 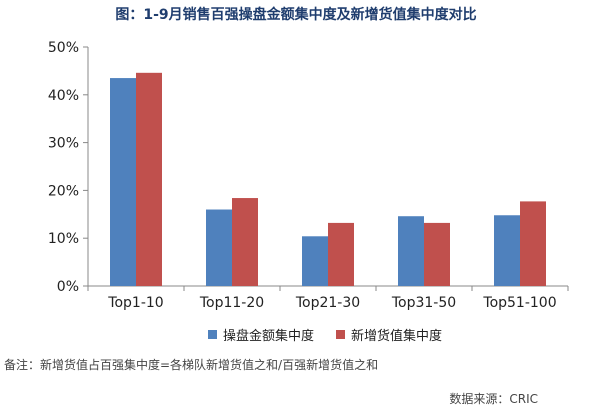 What do you see at coordinates (325, 334) in the screenshot?
I see `chart-legend: 操盘金额集中度 新增货值集中度` at bounding box center [325, 334].